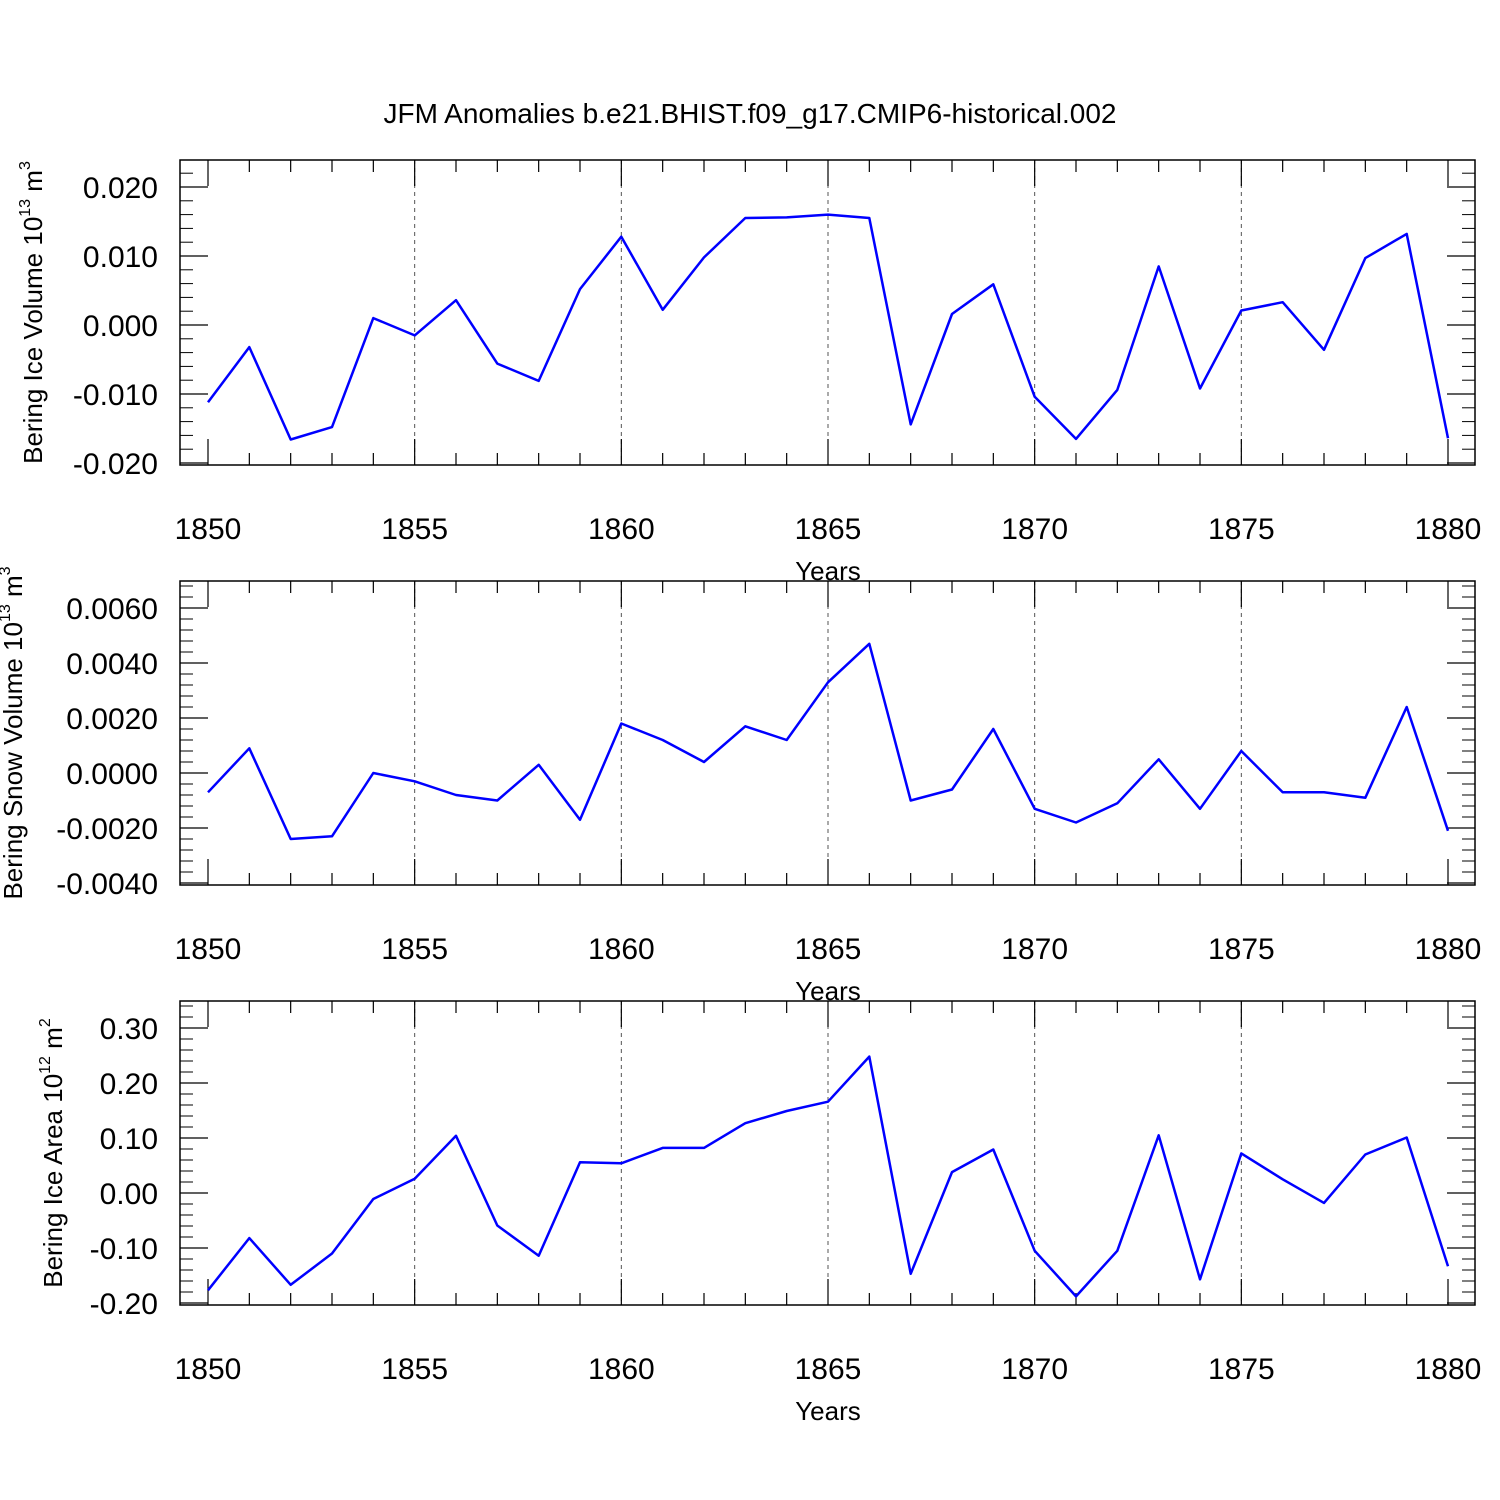 The width and height of the screenshot is (1500, 1500). Describe the element at coordinates (53, 1181) in the screenshot. I see `y-axis-label-part: Bering Ice Area 10` at that location.